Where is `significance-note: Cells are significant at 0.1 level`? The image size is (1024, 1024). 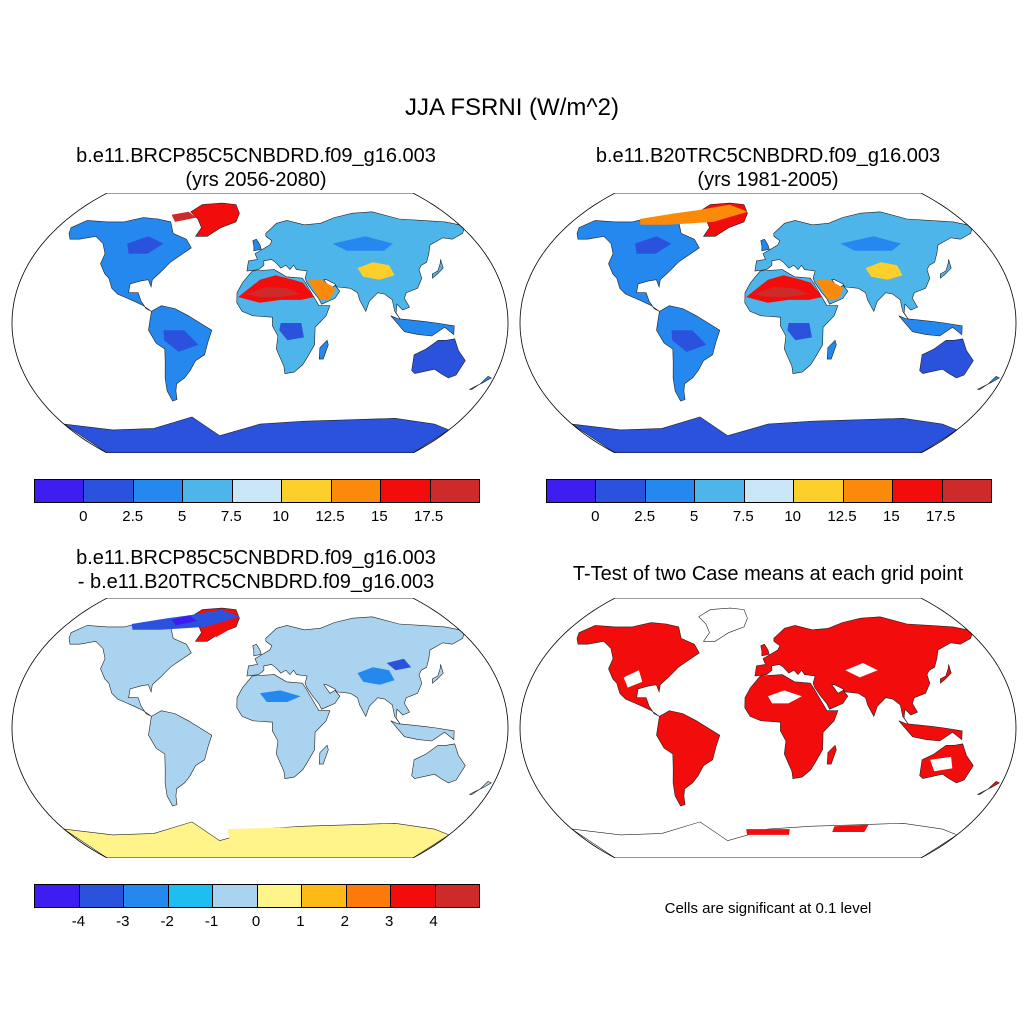
significance-note: Cells are significant at 0.1 level is located at coordinates (768, 908).